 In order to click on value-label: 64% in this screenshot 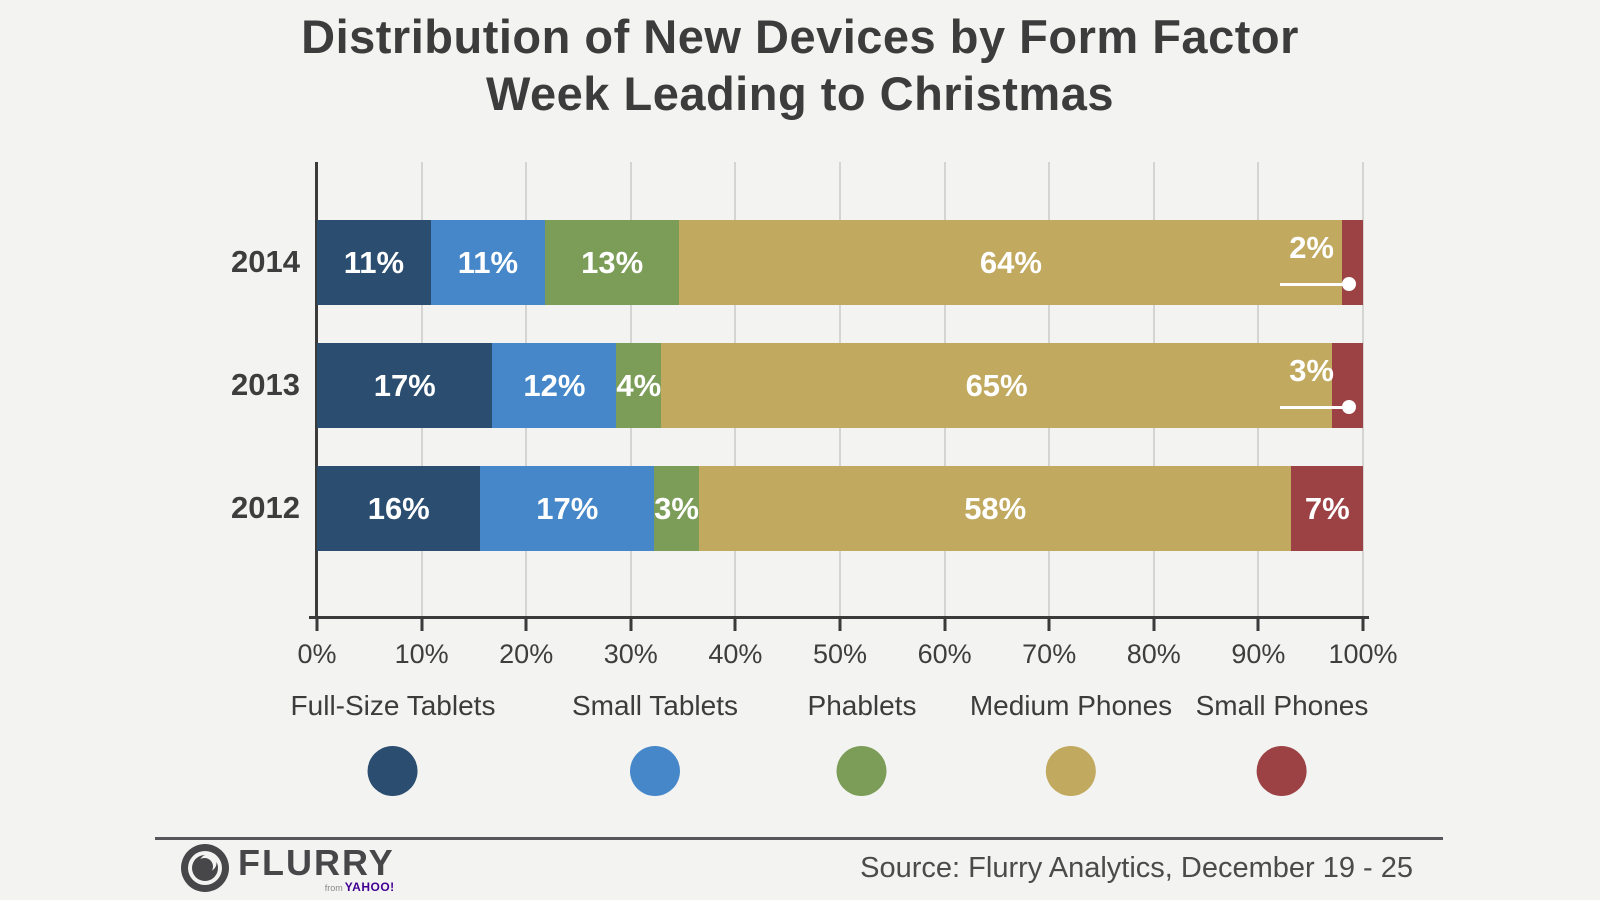, I will do `click(1010, 262)`.